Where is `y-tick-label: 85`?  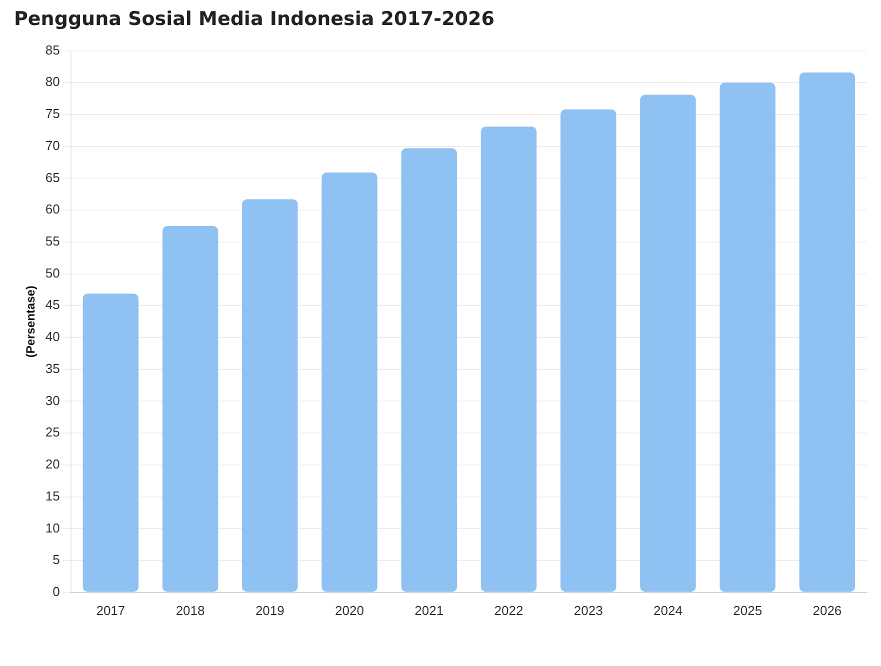
y-tick-label: 85 is located at coordinates (52, 50).